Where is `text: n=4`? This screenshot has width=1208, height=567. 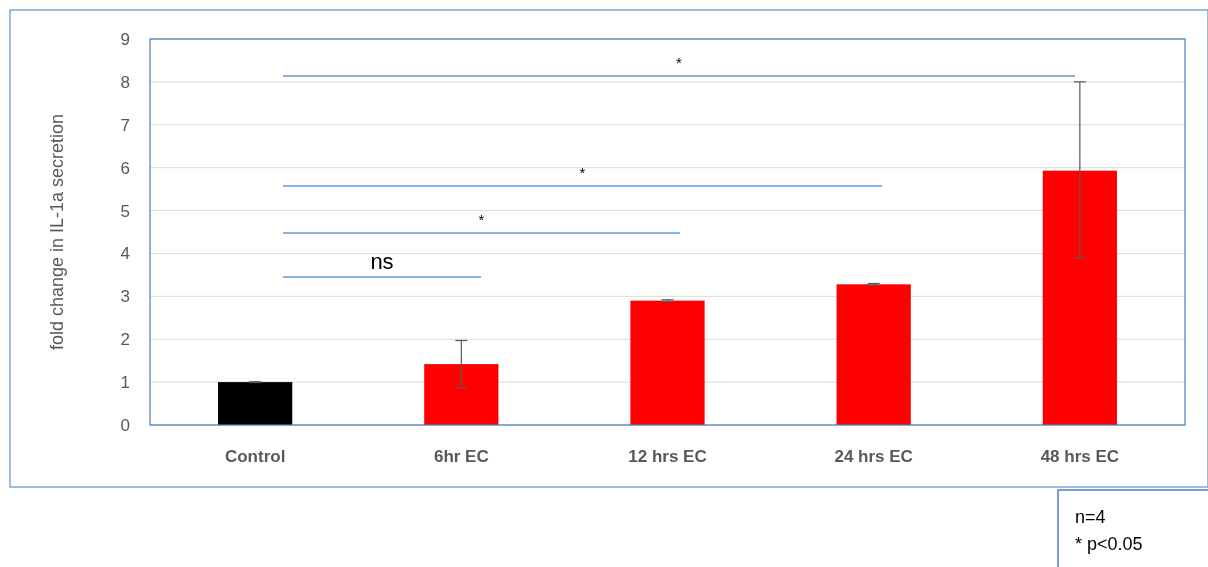 text: n=4 is located at coordinates (1090, 517).